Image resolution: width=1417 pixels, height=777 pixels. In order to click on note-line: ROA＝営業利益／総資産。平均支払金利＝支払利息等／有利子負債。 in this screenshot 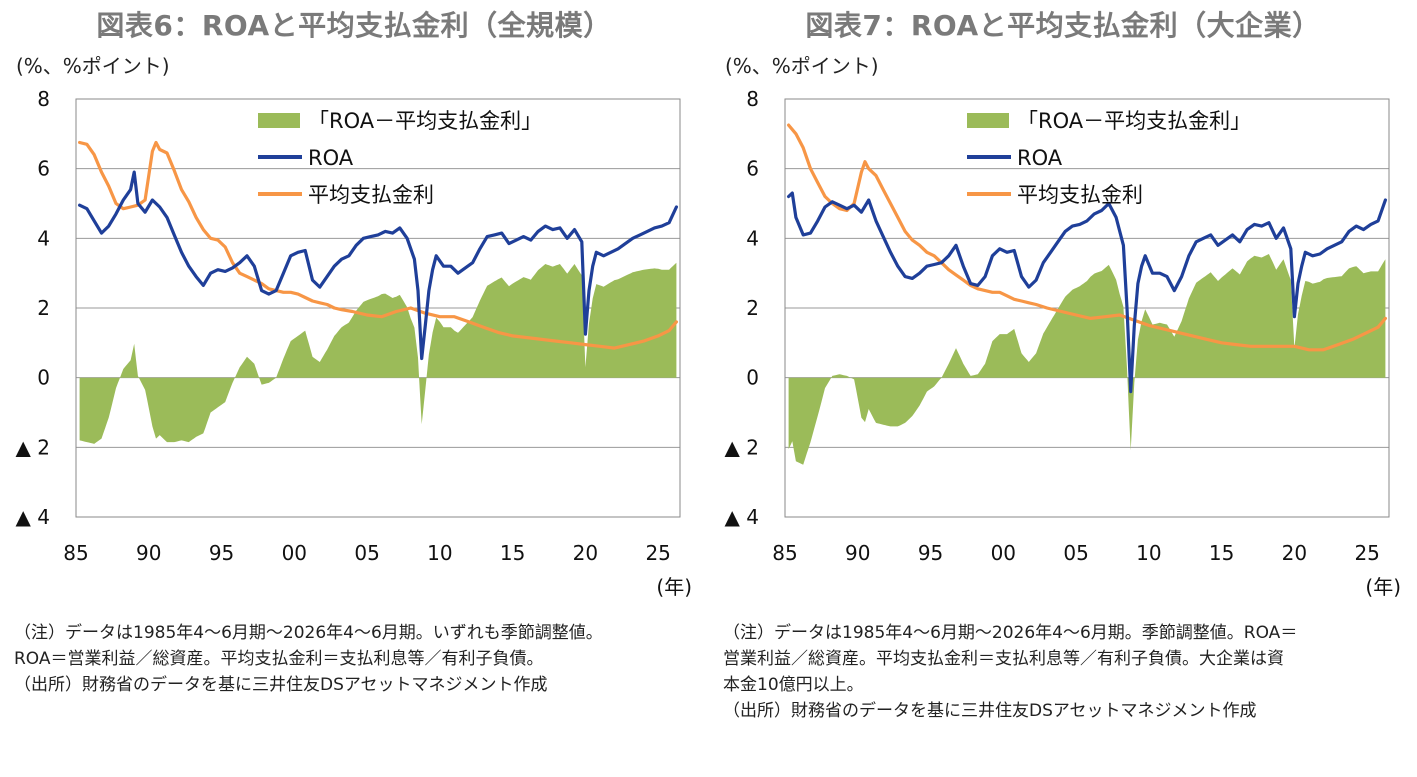, I will do `click(279, 659)`.